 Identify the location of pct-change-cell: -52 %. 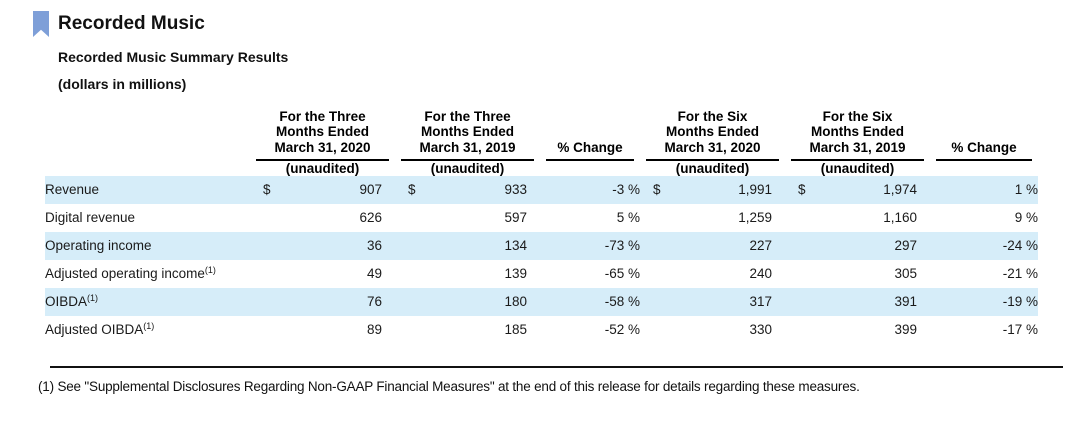
(622, 330).